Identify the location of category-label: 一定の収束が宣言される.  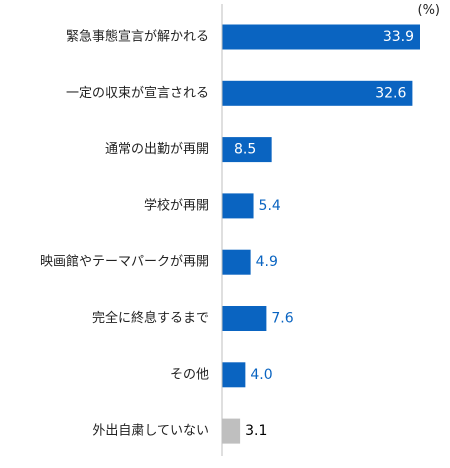
(137, 93).